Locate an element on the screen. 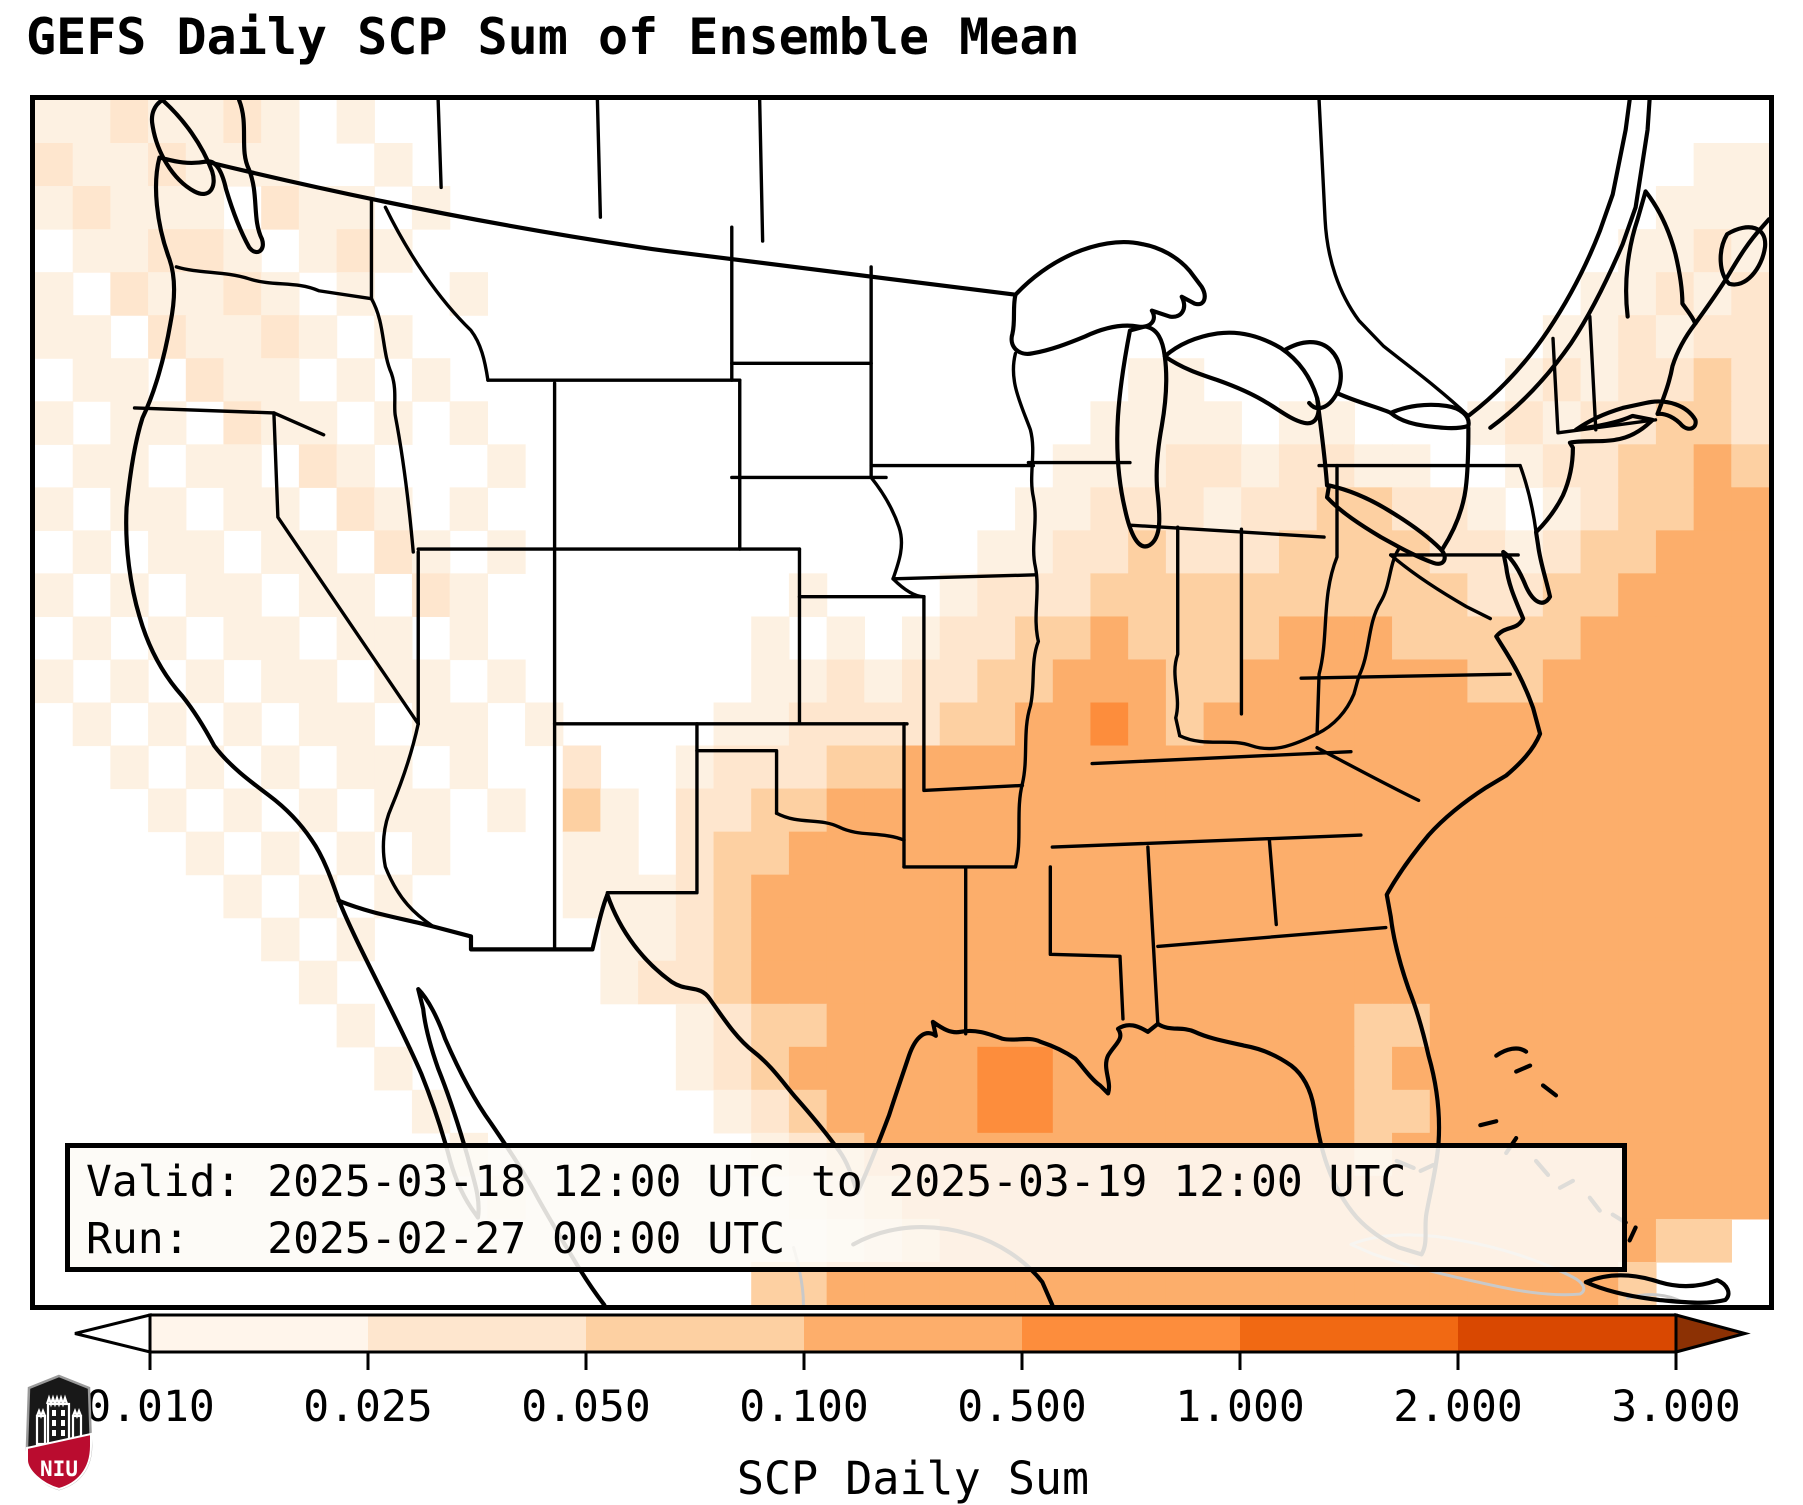 Image resolution: width=1803 pixels, height=1505 pixels. colorbar-tick-label: 2.000 is located at coordinates (1458, 1407).